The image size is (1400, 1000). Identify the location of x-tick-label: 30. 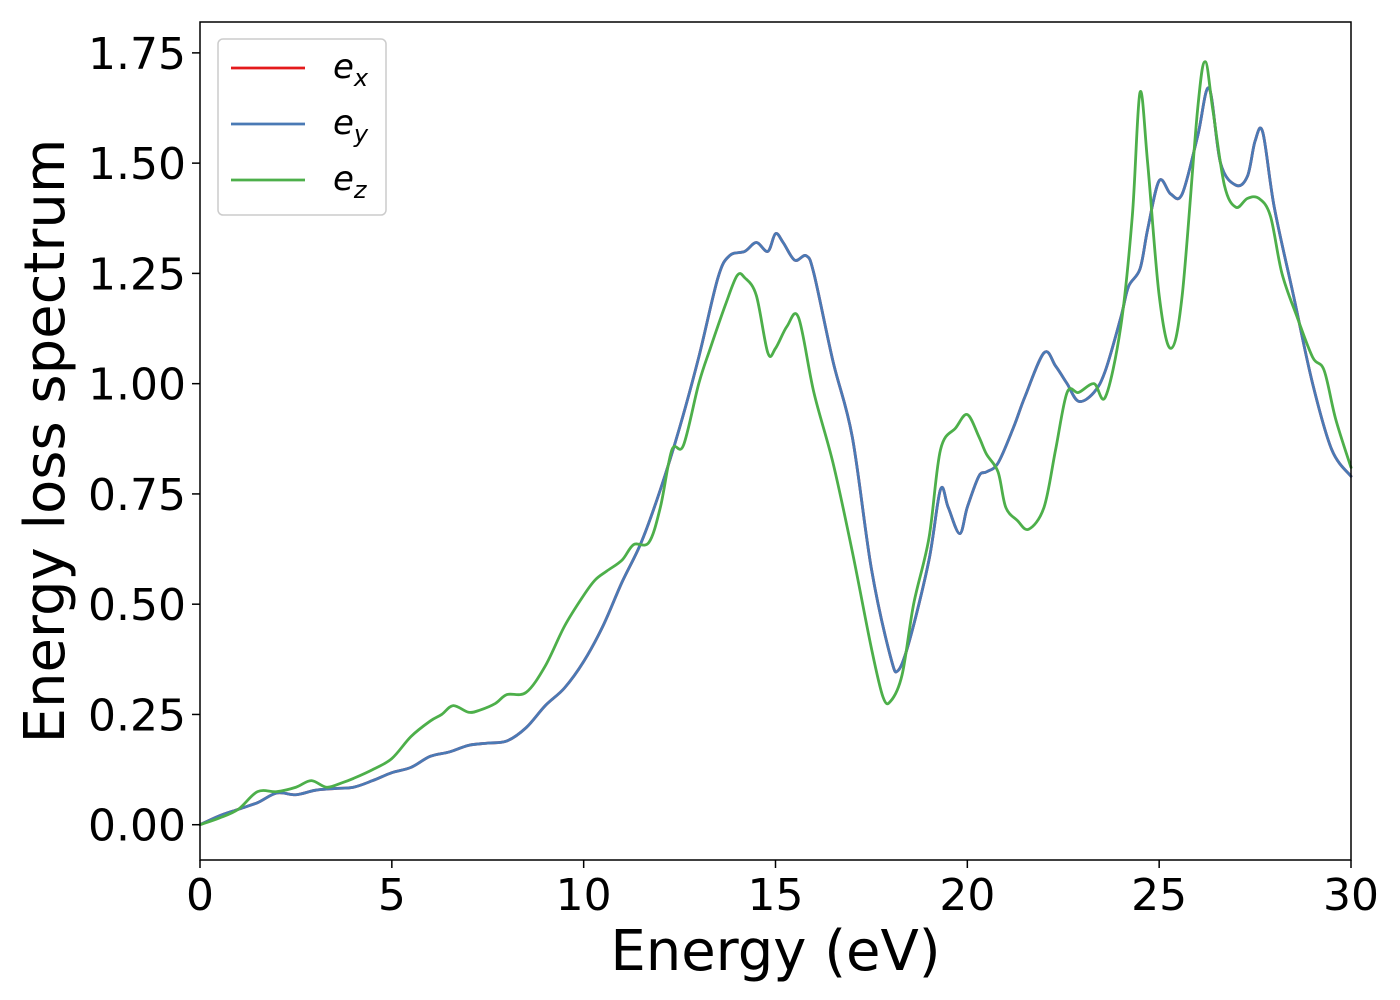
(1351, 895).